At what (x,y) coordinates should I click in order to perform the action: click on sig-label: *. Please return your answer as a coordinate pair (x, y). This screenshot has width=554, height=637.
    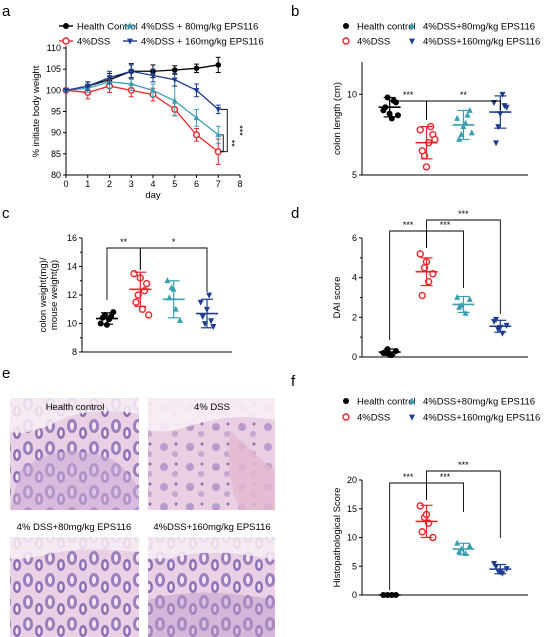
    Looking at the image, I should click on (174, 242).